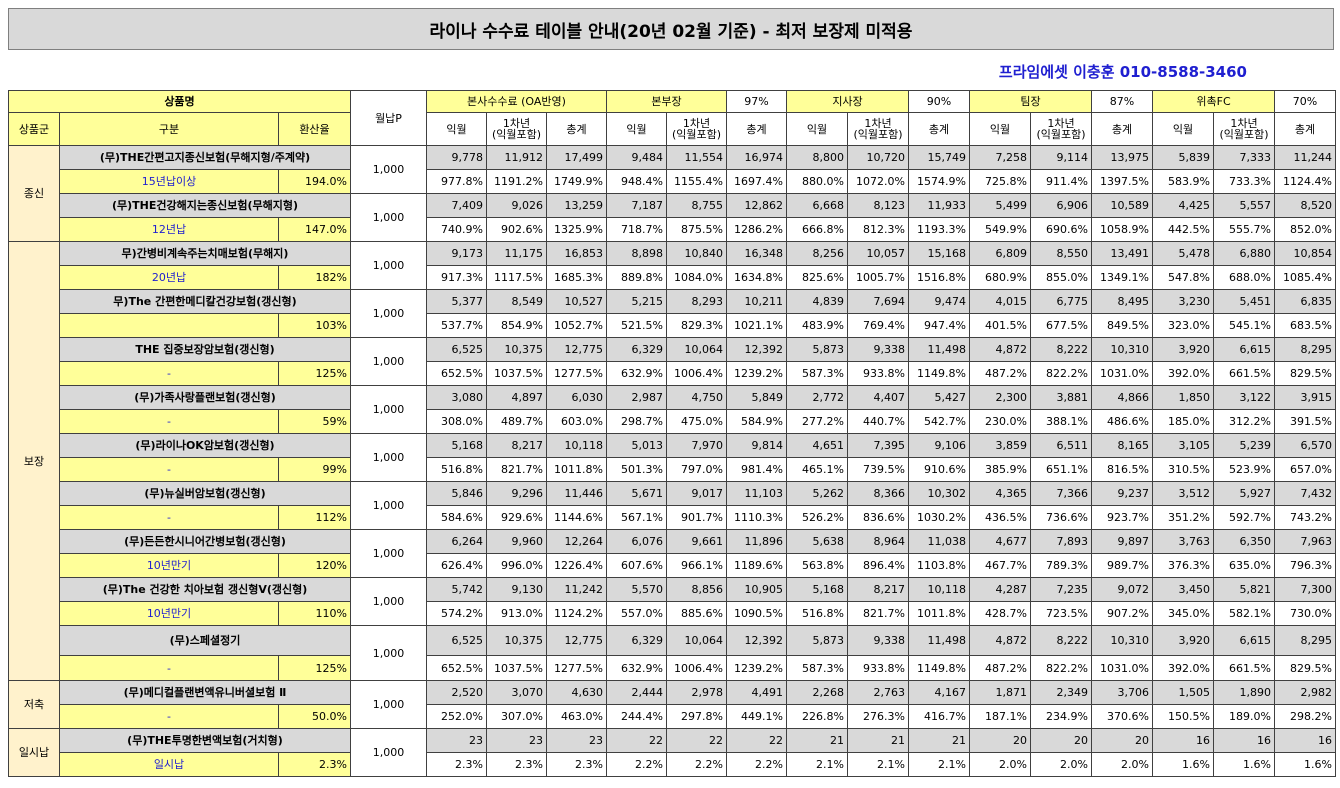  What do you see at coordinates (939, 158) in the screenshot?
I see `commission-amount: 15,749` at bounding box center [939, 158].